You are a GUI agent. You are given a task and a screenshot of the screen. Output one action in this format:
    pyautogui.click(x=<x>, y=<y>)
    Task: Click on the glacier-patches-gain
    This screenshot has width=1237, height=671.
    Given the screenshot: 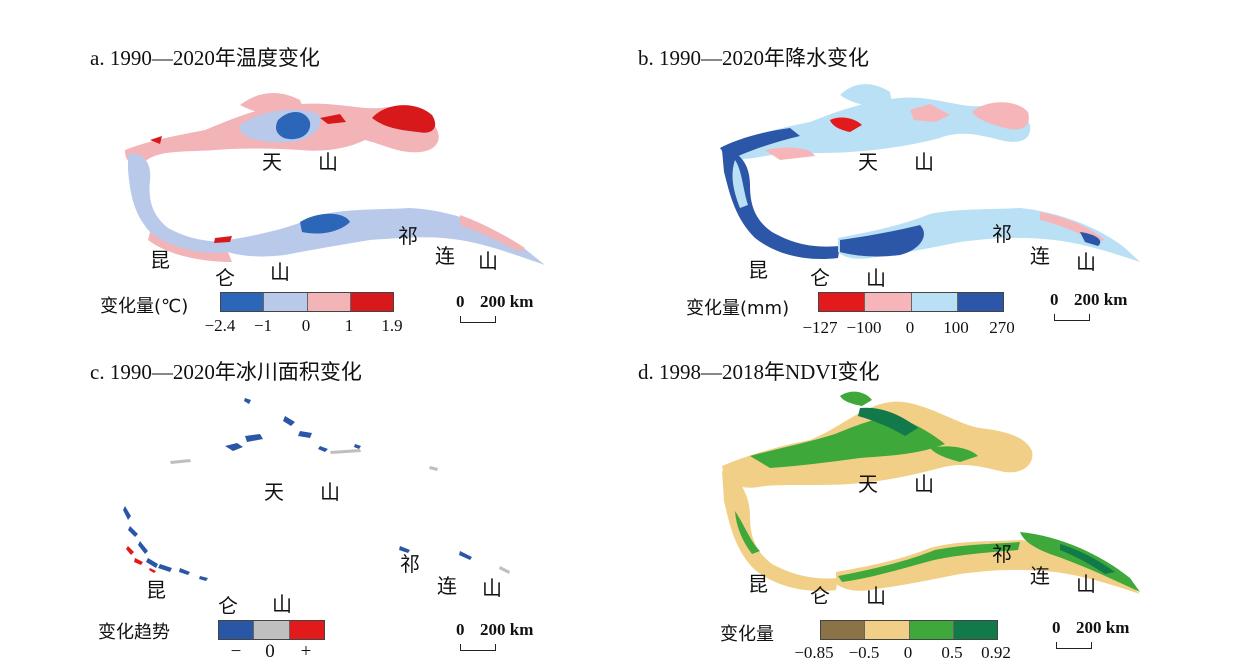 What is the action you would take?
    pyautogui.click(x=141, y=559)
    